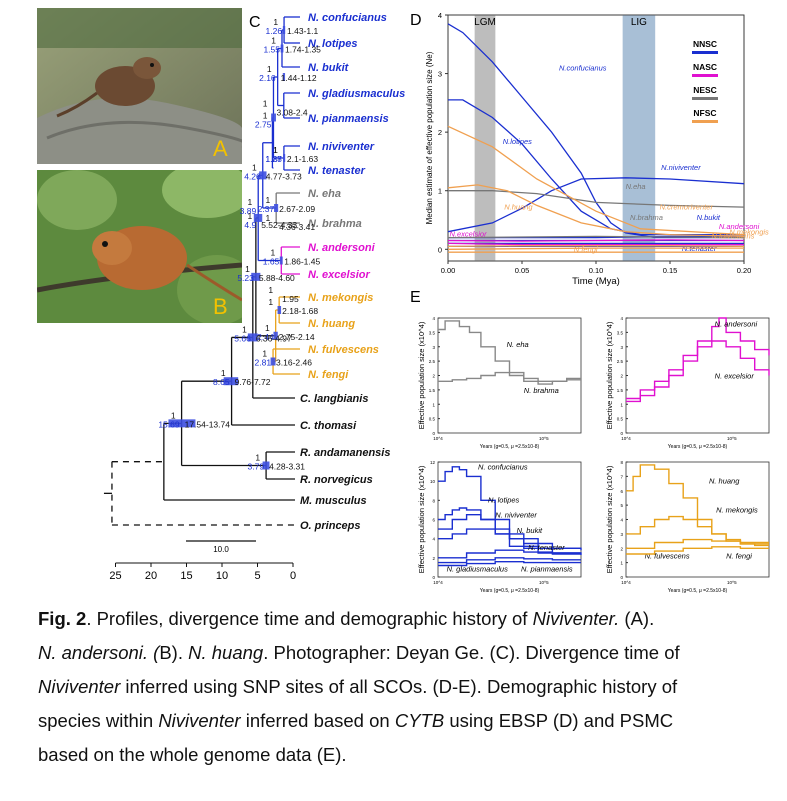  What do you see at coordinates (226, 652) in the screenshot?
I see `caption-i3: N. huang` at bounding box center [226, 652].